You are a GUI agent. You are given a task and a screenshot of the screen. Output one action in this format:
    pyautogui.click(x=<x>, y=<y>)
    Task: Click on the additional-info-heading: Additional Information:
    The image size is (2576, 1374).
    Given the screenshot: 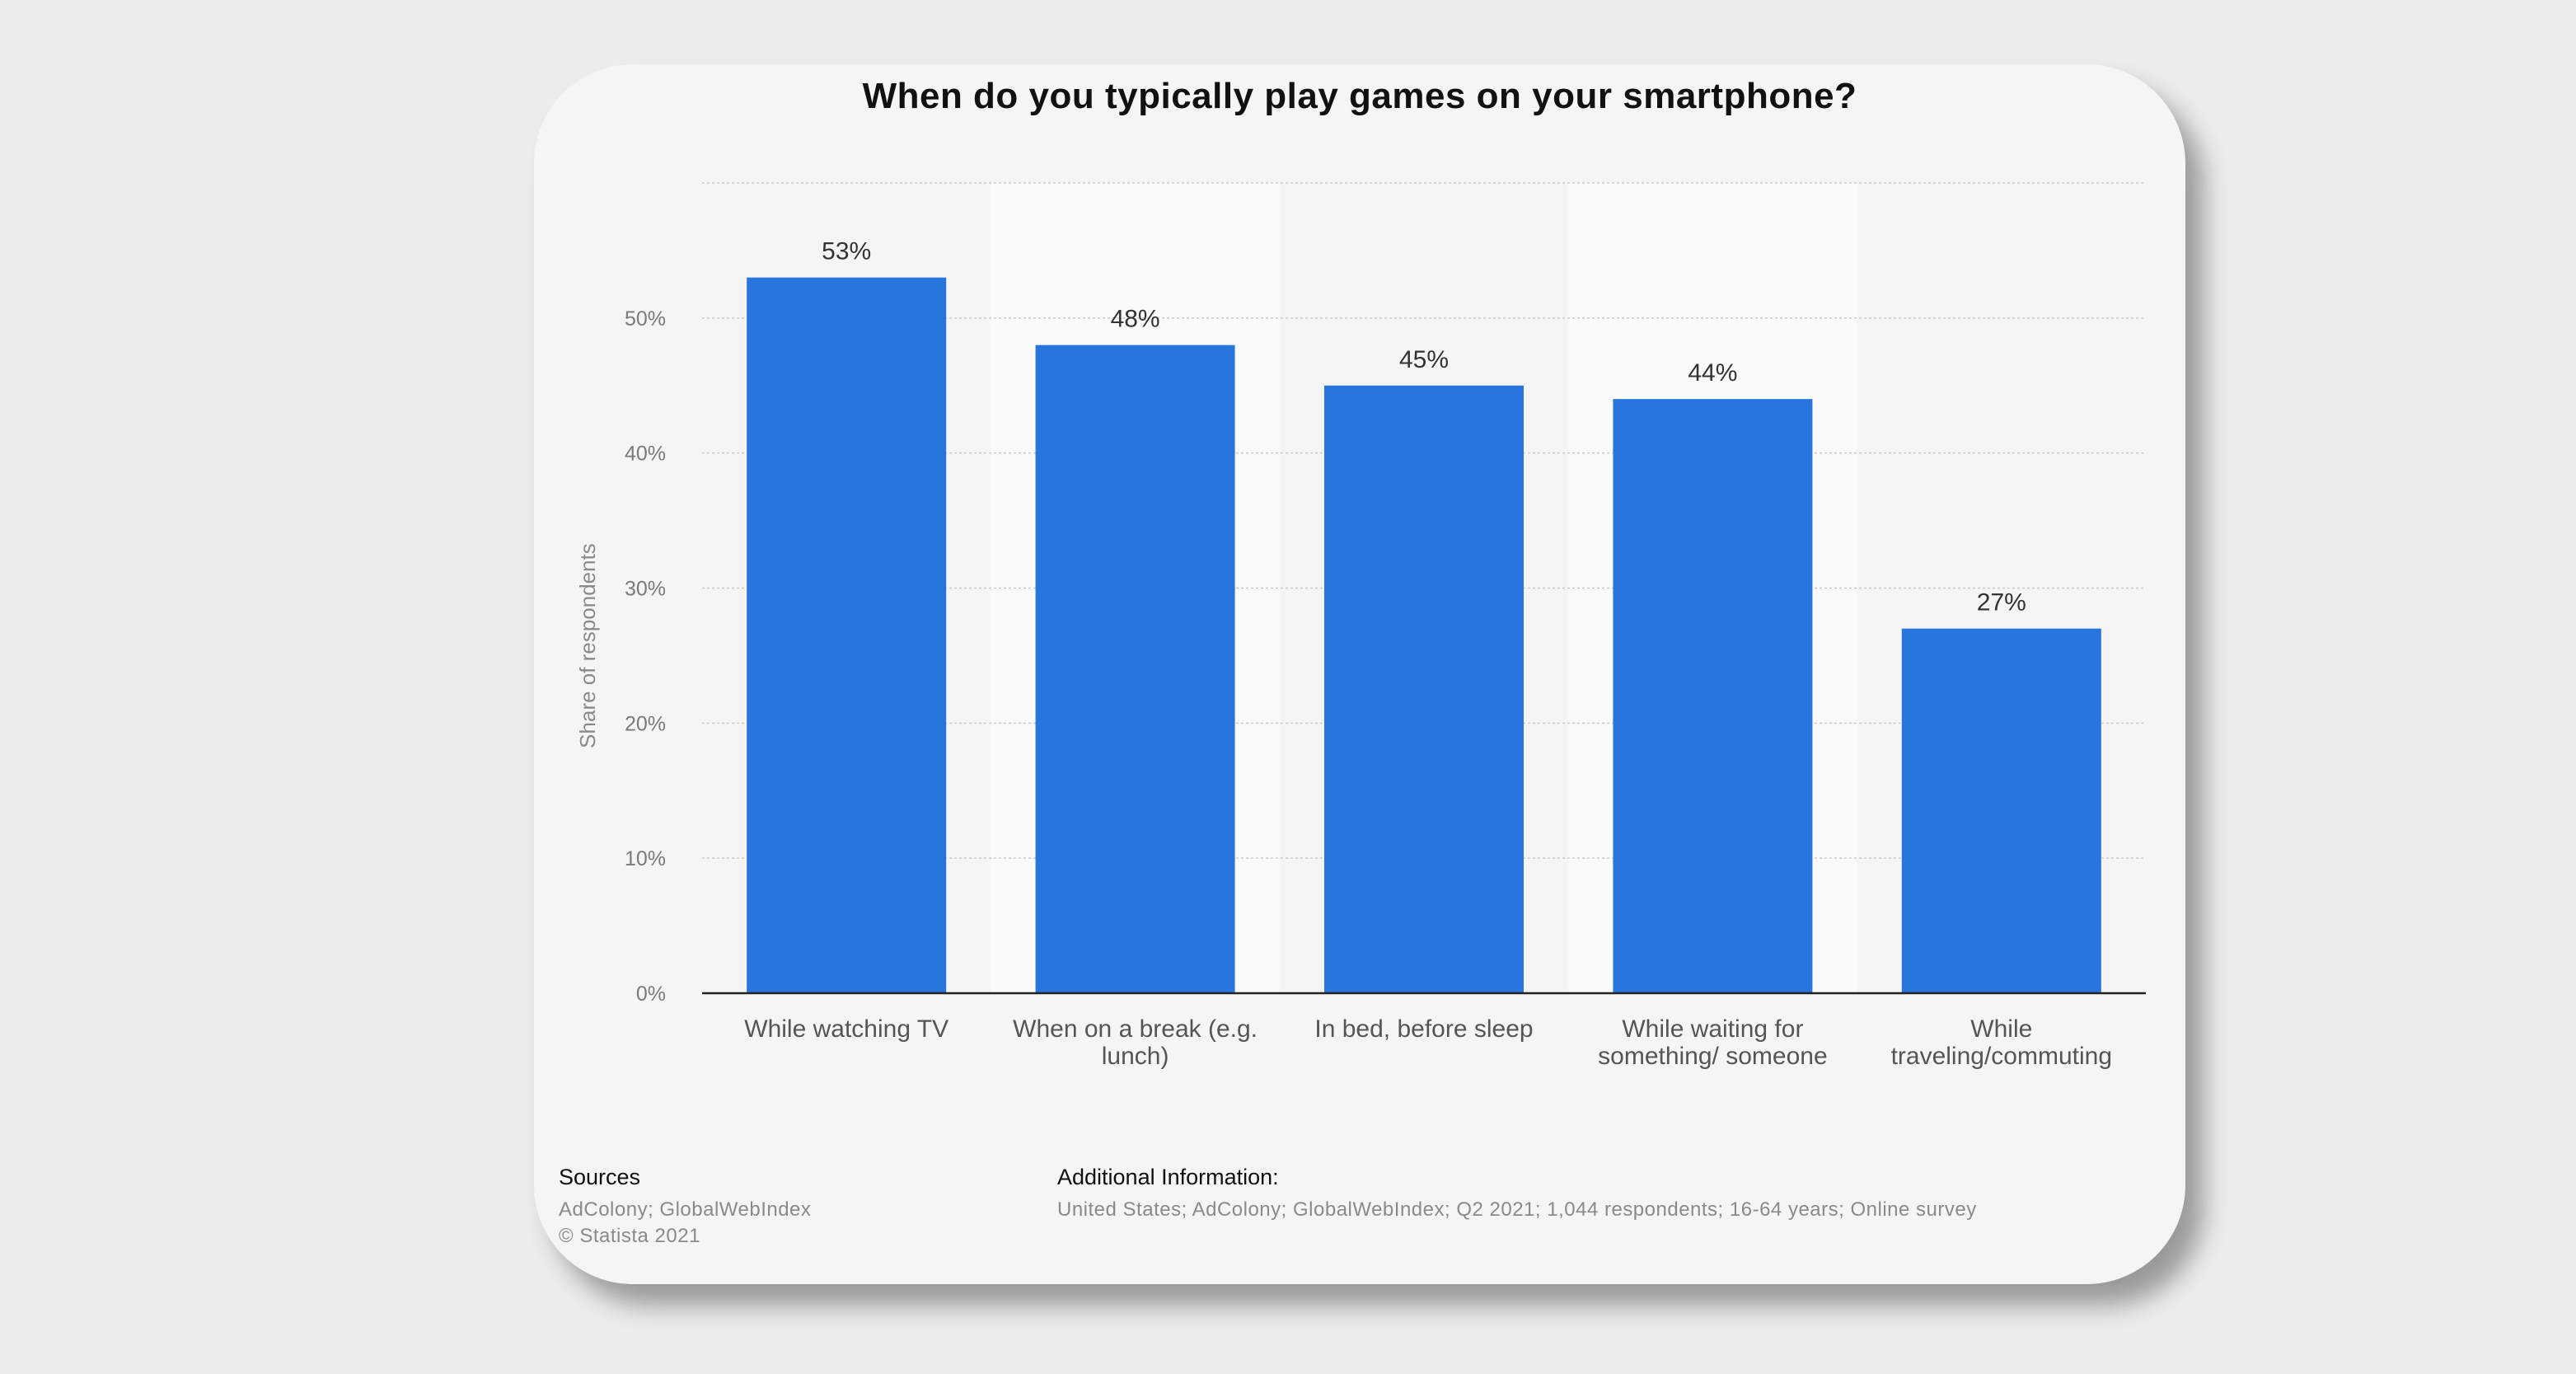 What is the action you would take?
    pyautogui.click(x=1168, y=1177)
    